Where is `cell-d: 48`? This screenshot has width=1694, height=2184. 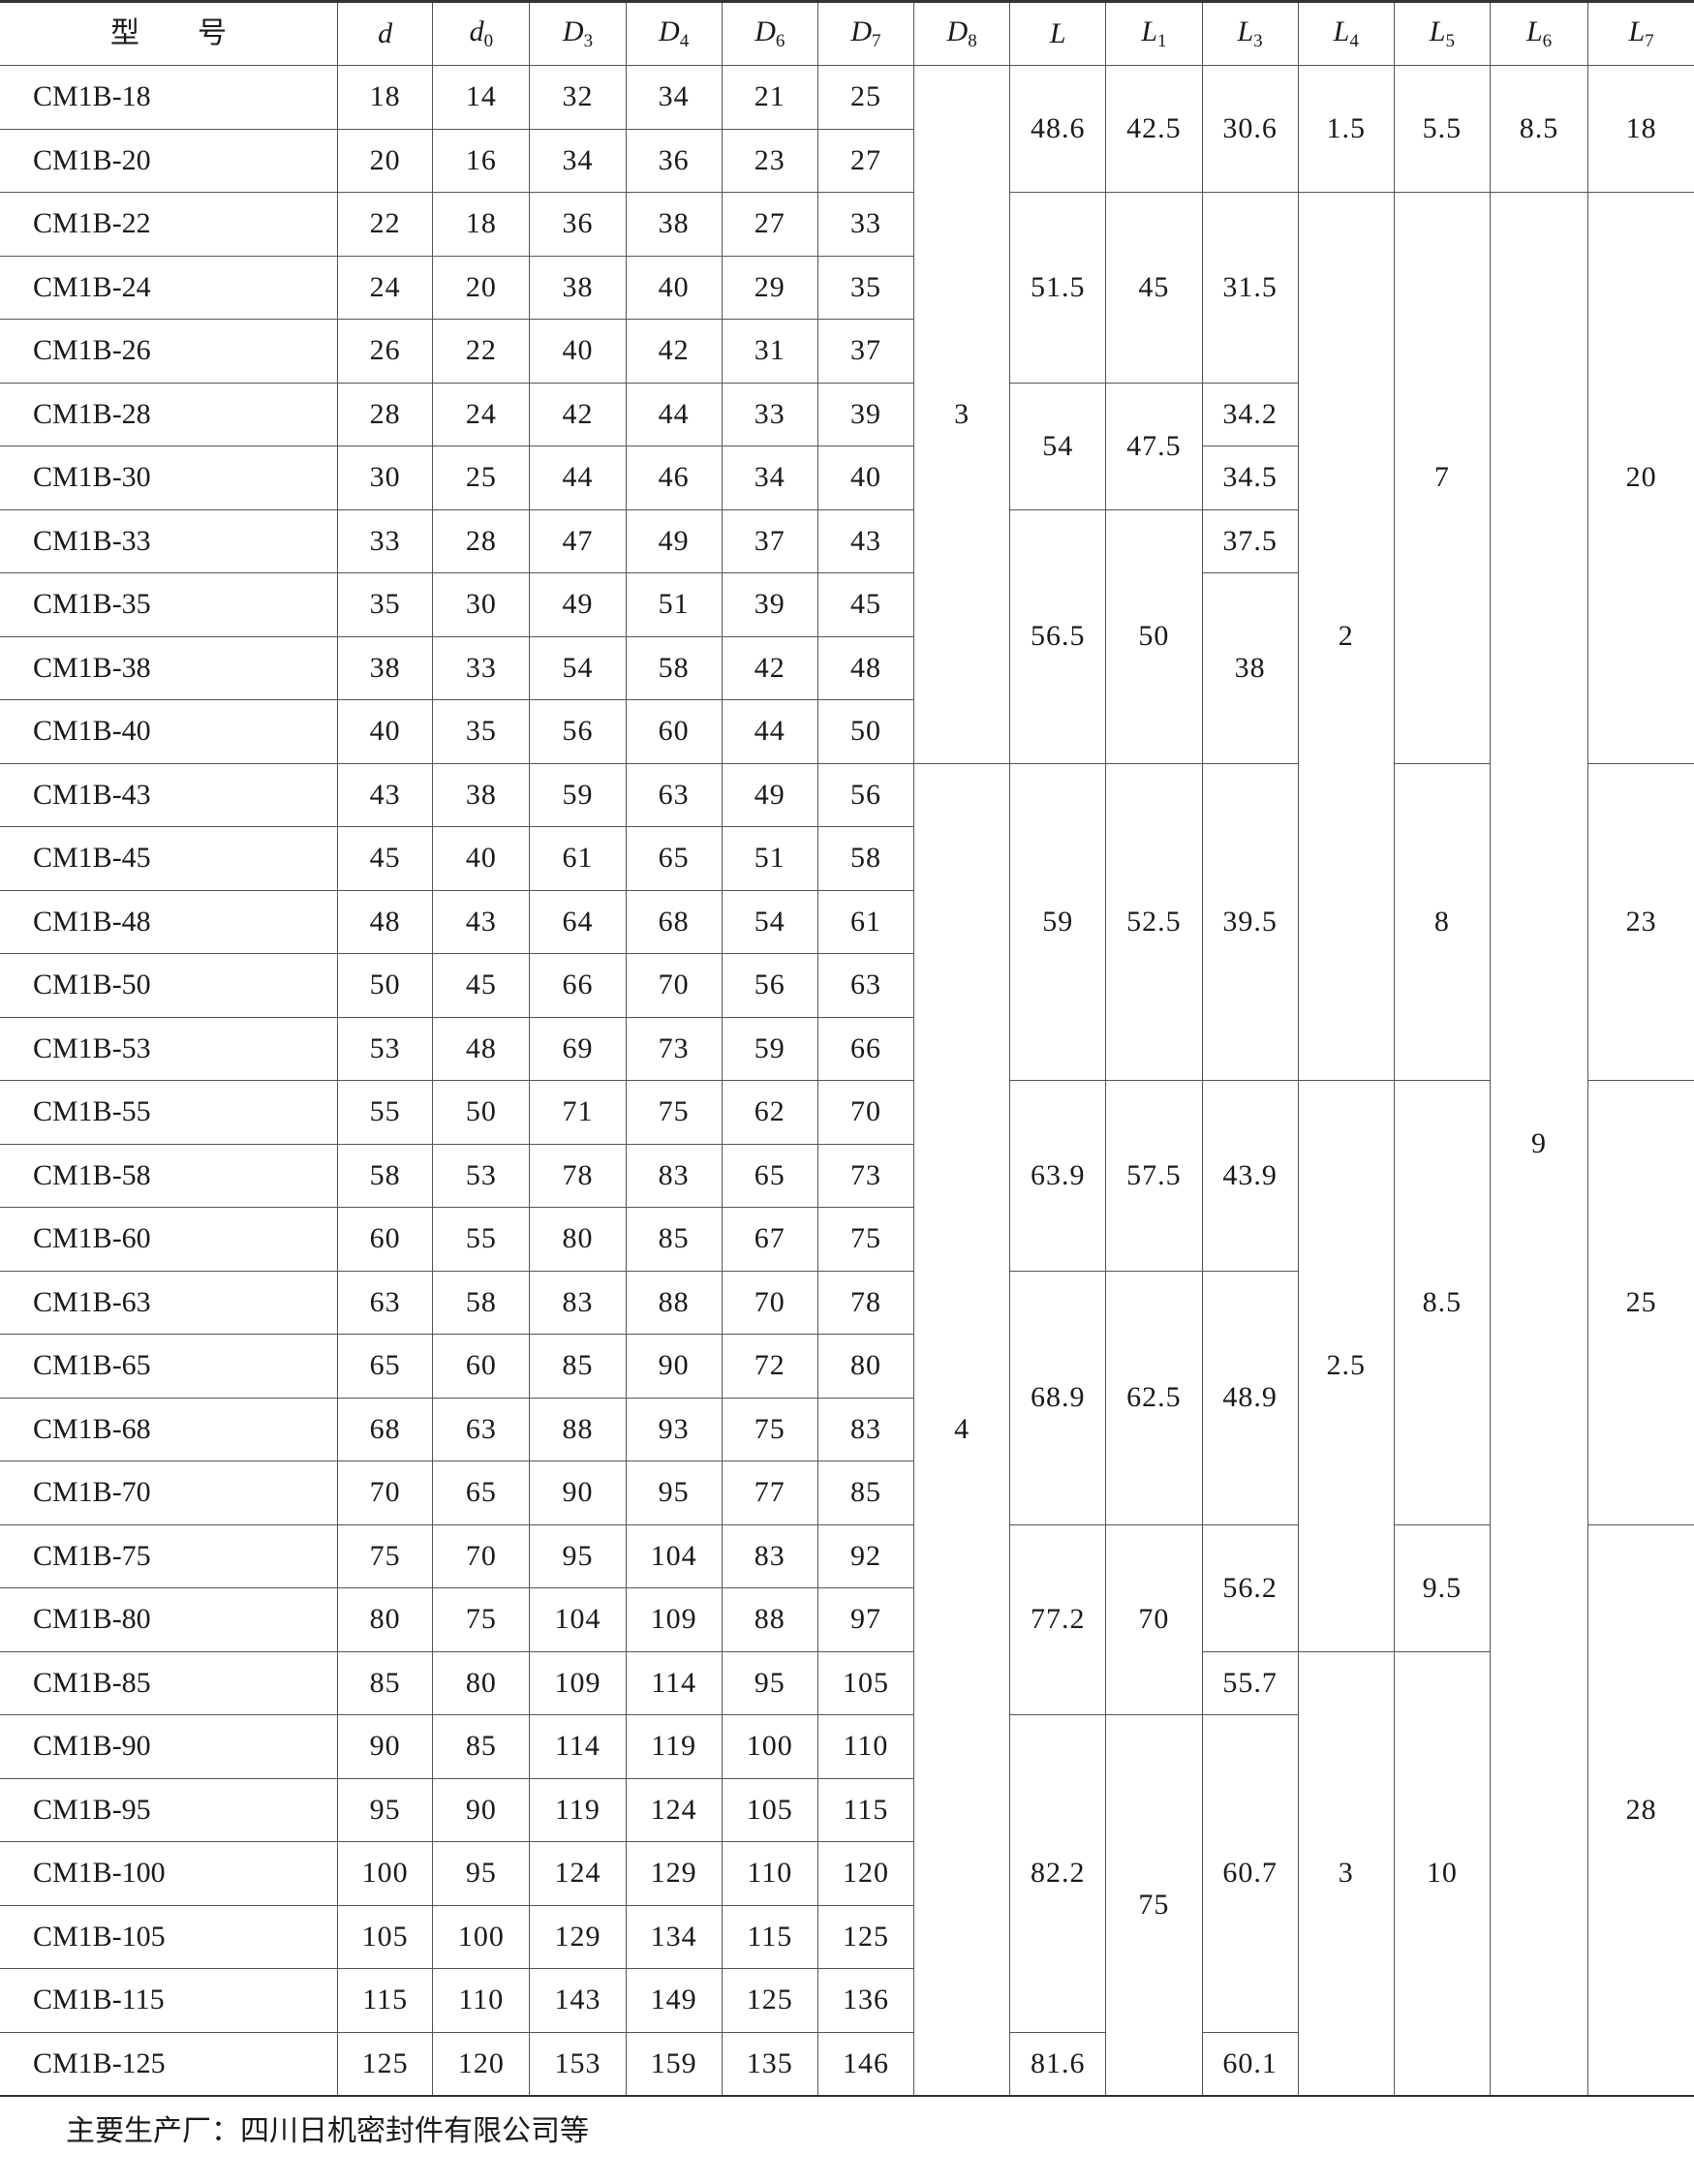
cell-d: 48 is located at coordinates (385, 921).